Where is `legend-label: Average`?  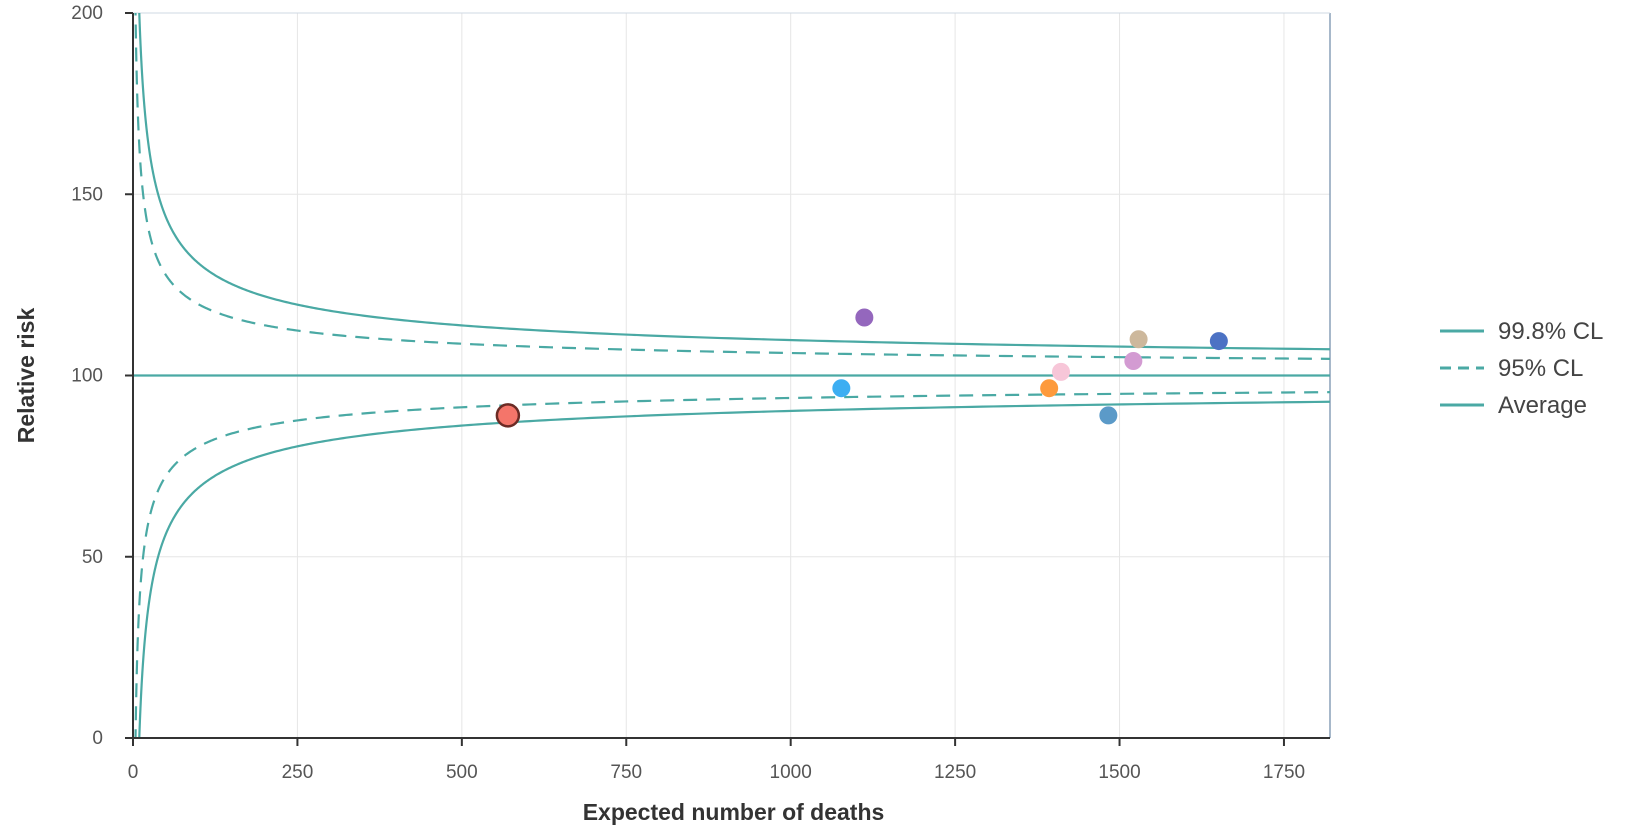
legend-label: Average is located at coordinates (1542, 405).